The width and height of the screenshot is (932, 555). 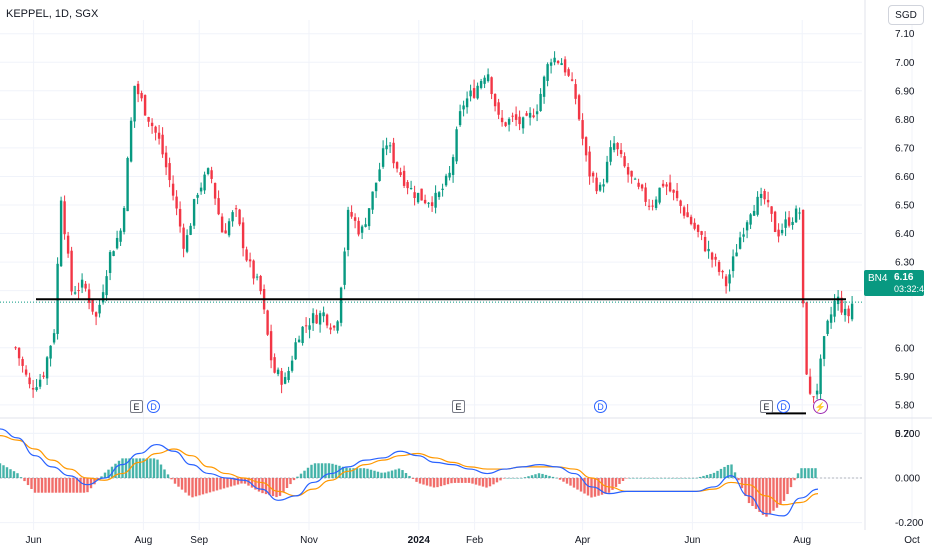 What do you see at coordinates (912, 540) in the screenshot?
I see `x-tick-label: Oct` at bounding box center [912, 540].